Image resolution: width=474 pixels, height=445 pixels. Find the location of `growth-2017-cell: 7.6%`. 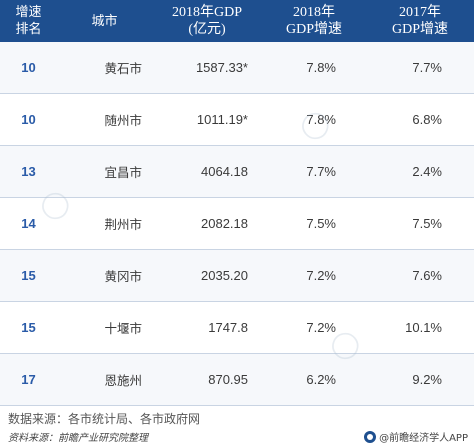

growth-2017-cell: 7.6% is located at coordinates (427, 275).